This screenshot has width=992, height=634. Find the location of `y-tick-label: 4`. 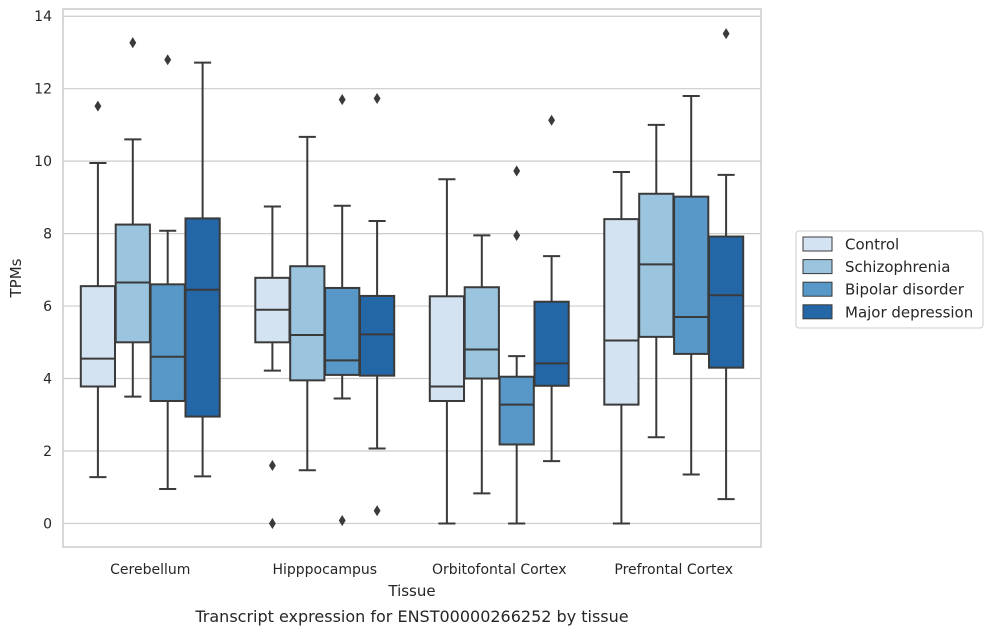

y-tick-label: 4 is located at coordinates (47, 380).